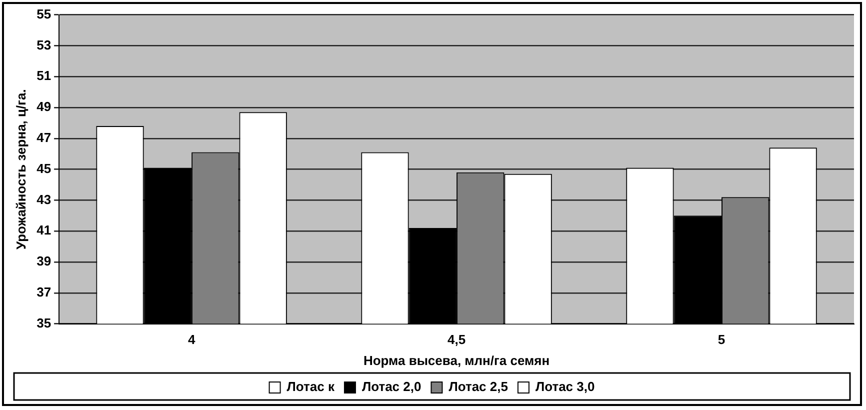  What do you see at coordinates (44, 261) in the screenshot?
I see `y-tick-label: 39` at bounding box center [44, 261].